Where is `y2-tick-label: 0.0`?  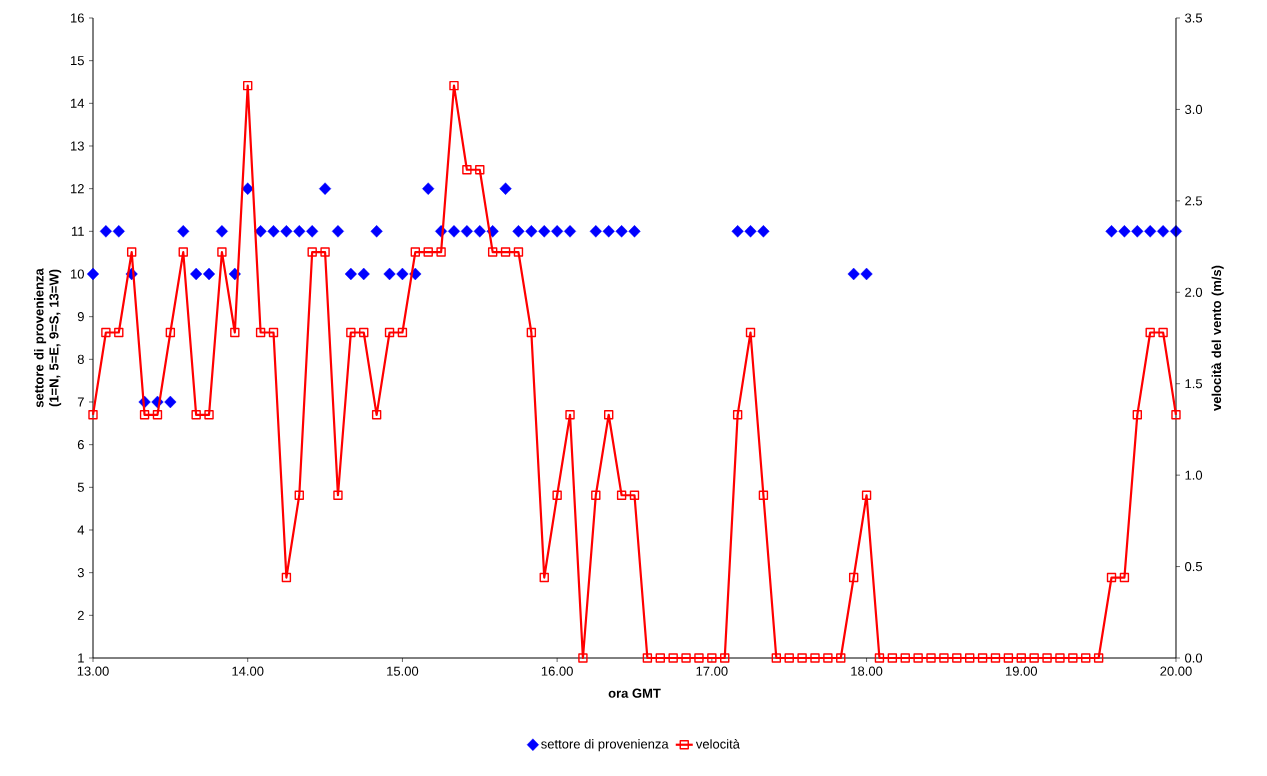 y2-tick-label: 0.0 is located at coordinates (1194, 658).